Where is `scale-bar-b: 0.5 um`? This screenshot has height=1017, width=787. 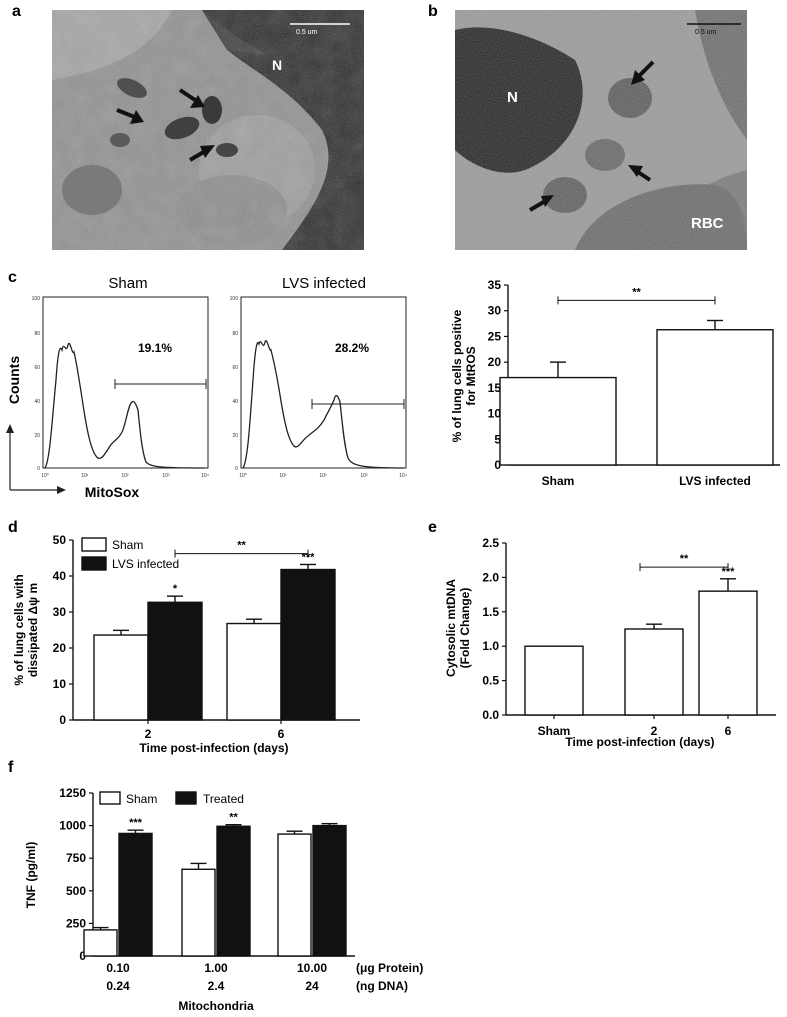
scale-bar-b: 0.5 um is located at coordinates (706, 32).